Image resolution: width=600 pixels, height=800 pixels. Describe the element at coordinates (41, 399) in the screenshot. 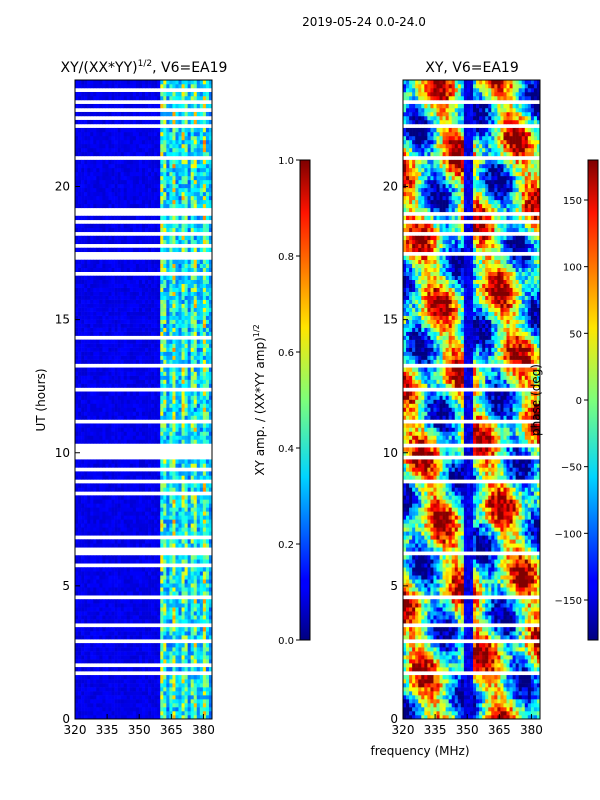

I see `amplitude-ylabel: UT (hours)` at that location.